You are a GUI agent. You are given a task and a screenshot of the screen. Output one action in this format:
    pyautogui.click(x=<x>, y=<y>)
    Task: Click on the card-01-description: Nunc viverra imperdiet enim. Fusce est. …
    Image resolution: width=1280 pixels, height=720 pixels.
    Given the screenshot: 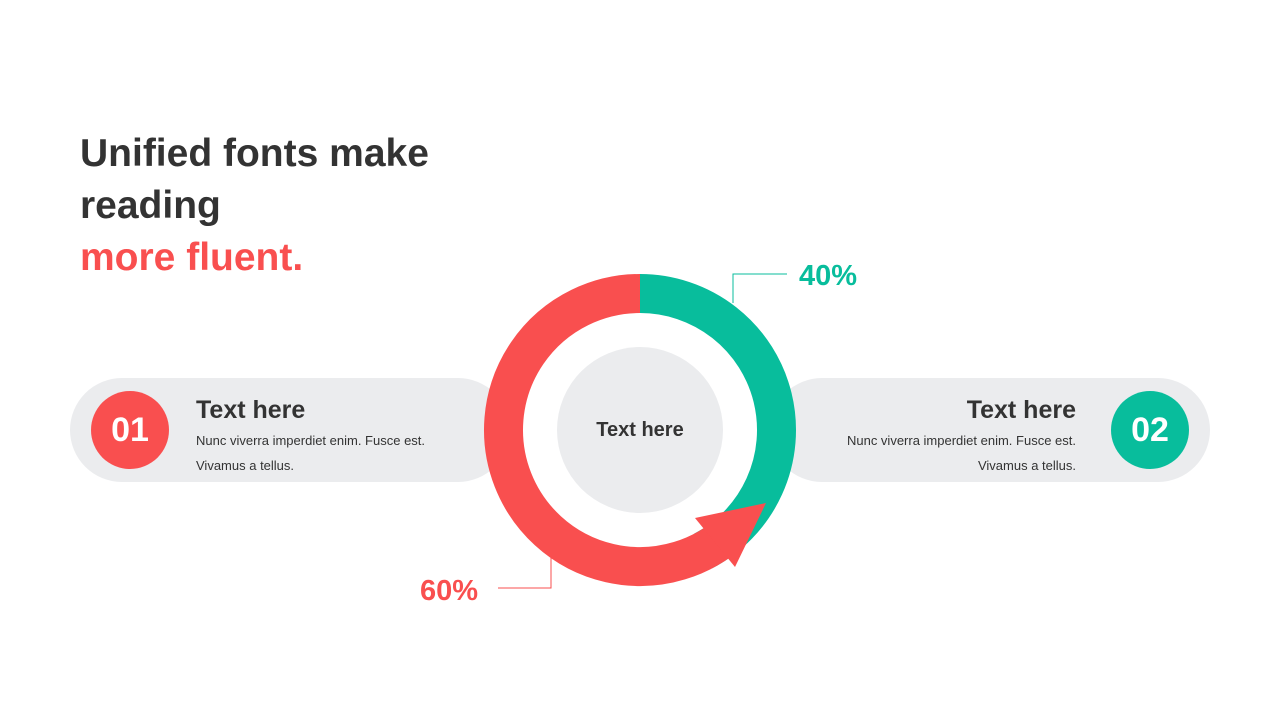 What is the action you would take?
    pyautogui.click(x=326, y=453)
    